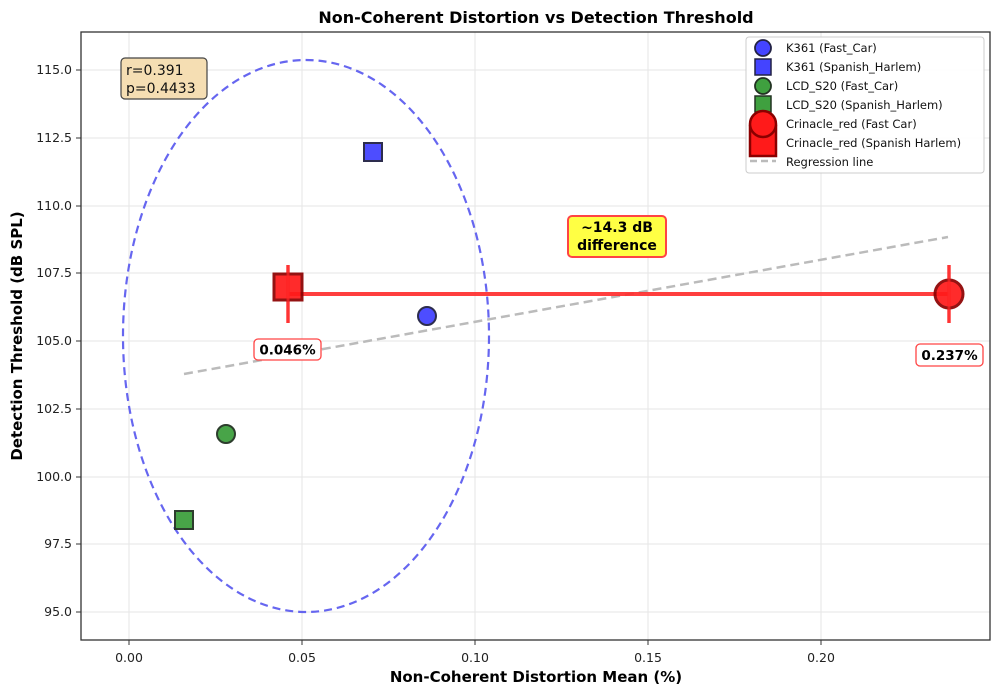  Describe the element at coordinates (54, 272) in the screenshot. I see `y-tick-label: 107.5` at that location.